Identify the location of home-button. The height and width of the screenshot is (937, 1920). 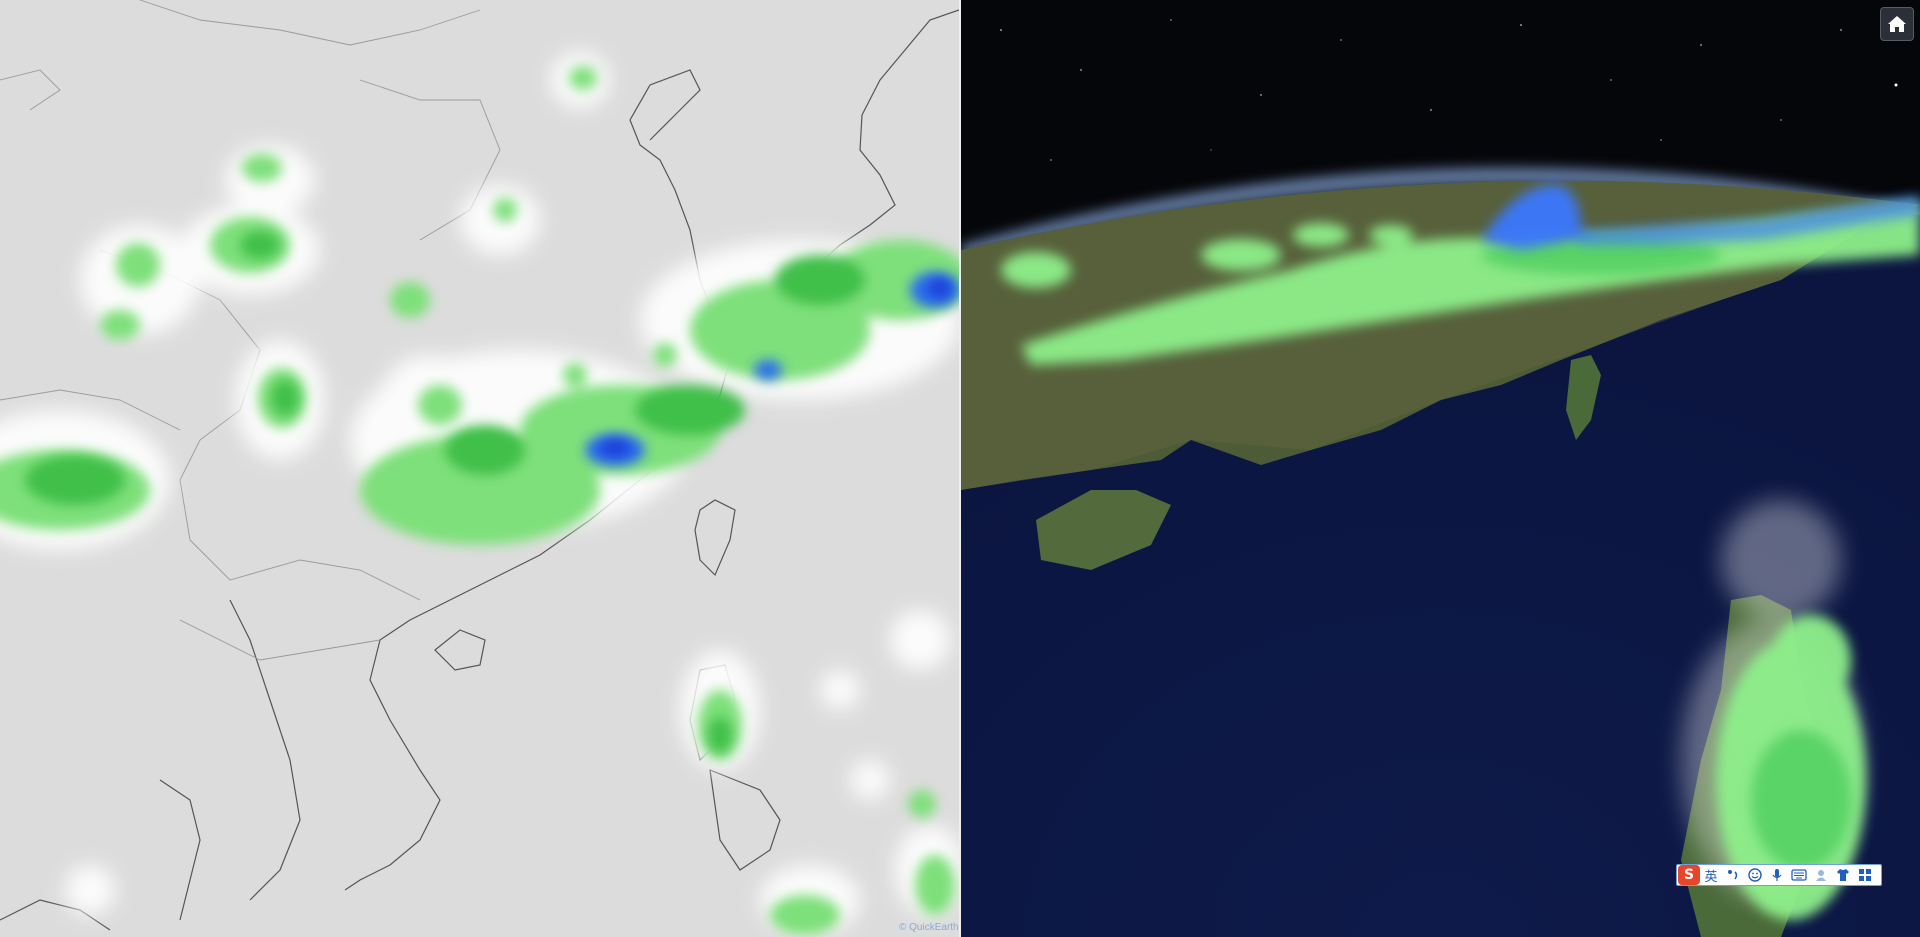
(1897, 24).